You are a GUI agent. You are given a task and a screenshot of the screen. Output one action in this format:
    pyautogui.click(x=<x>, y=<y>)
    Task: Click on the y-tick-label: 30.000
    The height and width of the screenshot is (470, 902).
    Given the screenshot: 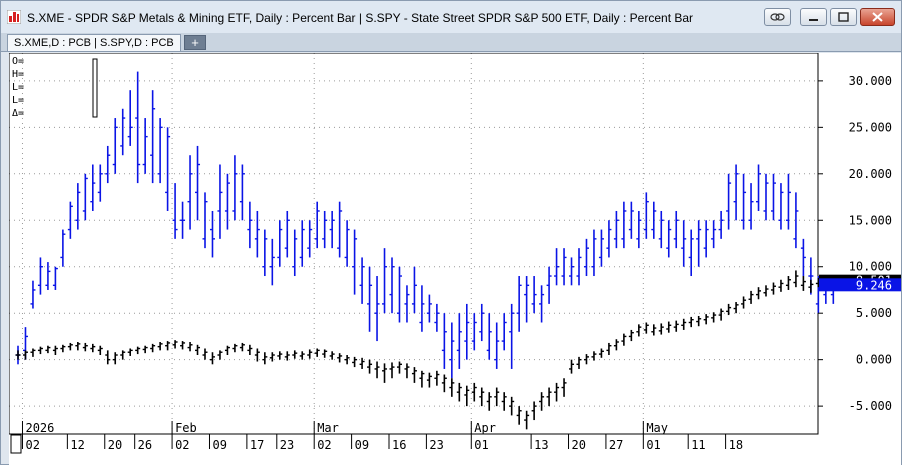 What is the action you would take?
    pyautogui.click(x=870, y=81)
    